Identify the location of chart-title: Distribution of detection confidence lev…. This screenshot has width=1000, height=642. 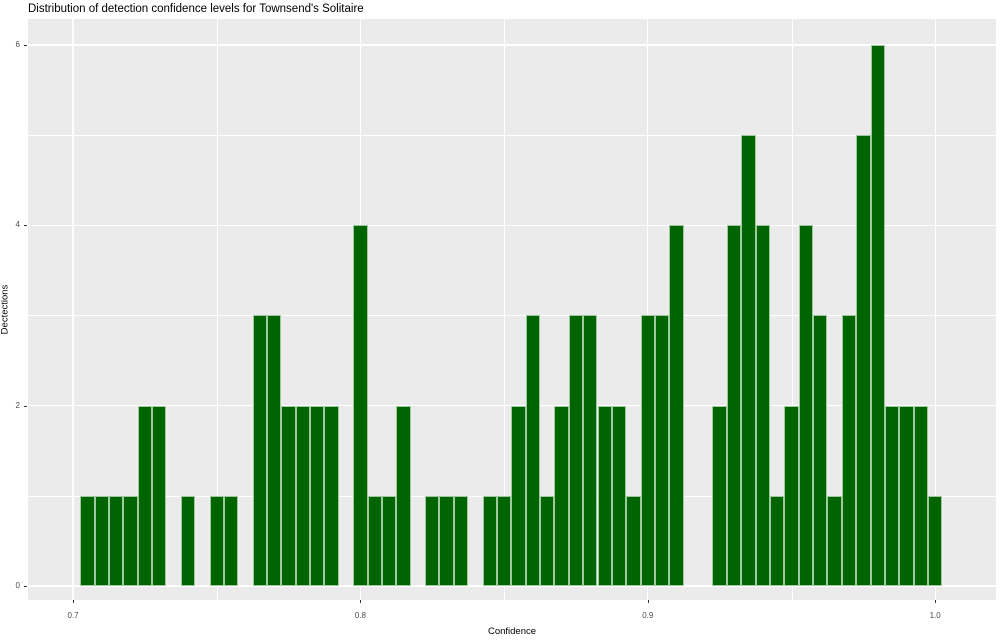
(196, 9).